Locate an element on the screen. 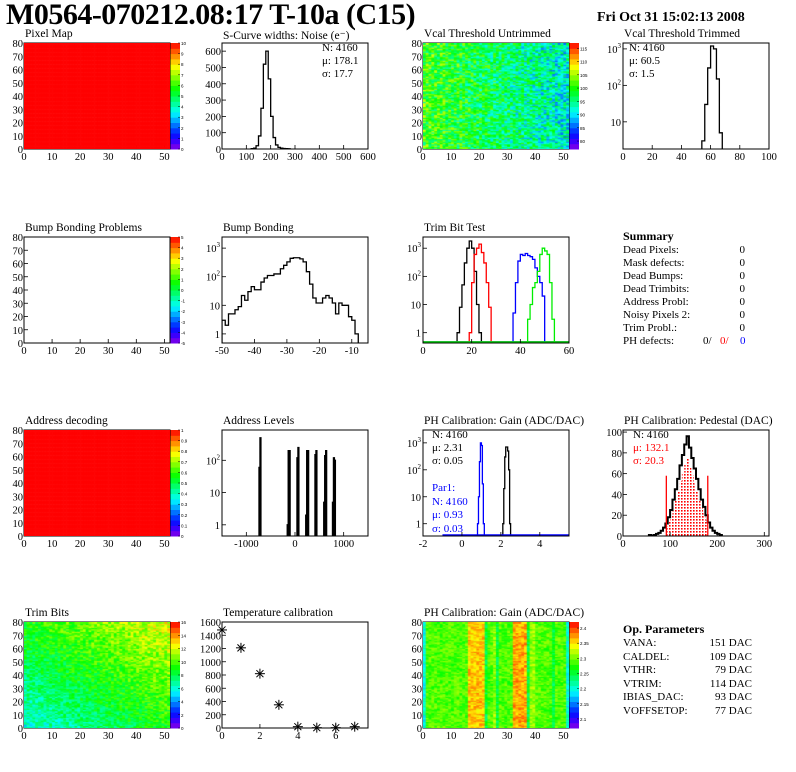 This screenshot has width=796, height=772. x-tick-label: -50 is located at coordinates (222, 351).